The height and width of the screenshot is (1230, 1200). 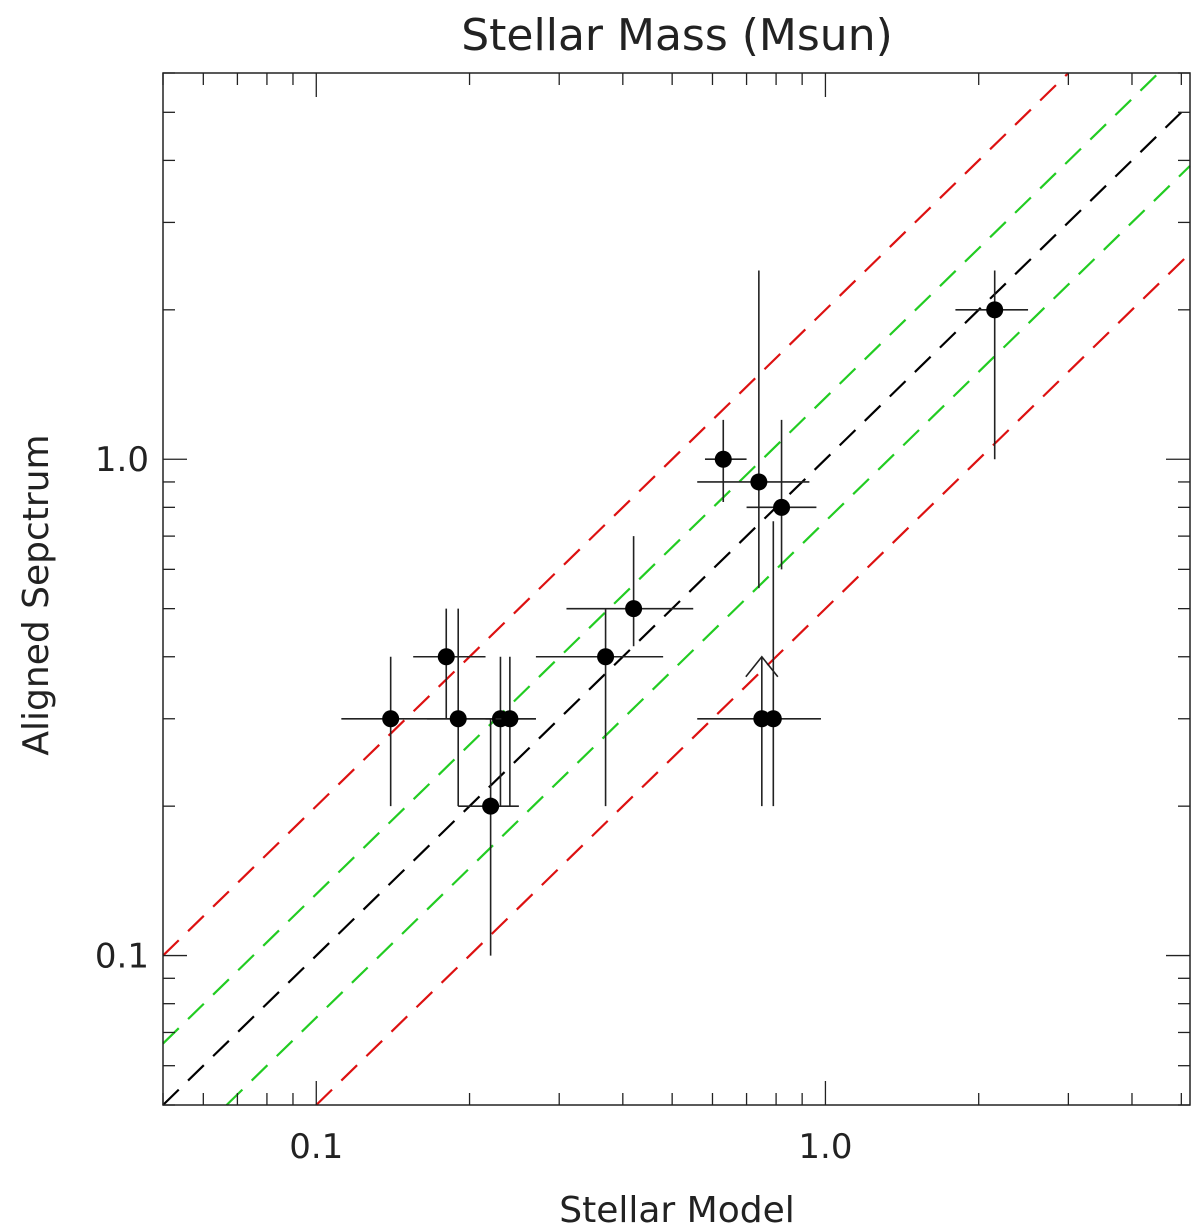 I want to click on y-axis-label: Aligned Sepctrum, so click(x=36, y=594).